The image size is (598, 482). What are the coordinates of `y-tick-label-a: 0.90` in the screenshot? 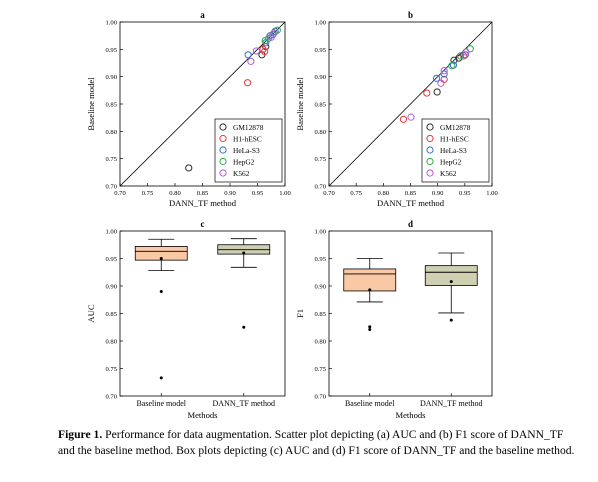 It's located at (111, 77).